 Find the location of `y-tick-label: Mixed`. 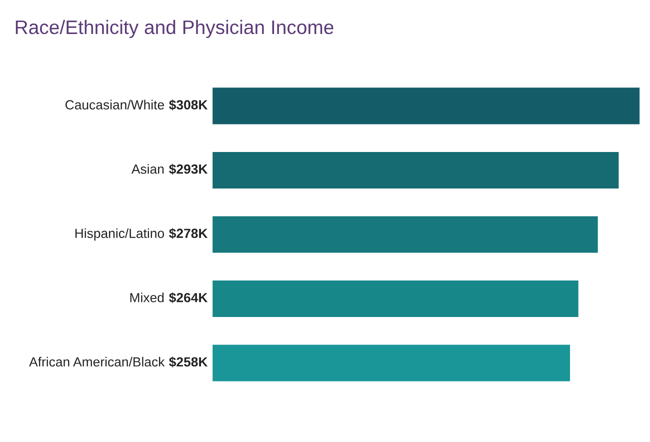

y-tick-label: Mixed is located at coordinates (147, 297).